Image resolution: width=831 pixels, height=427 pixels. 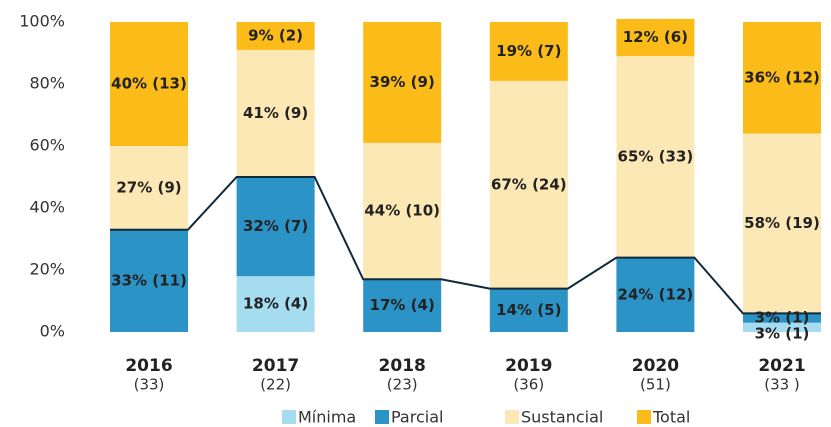 I want to click on y-tick-label: 0%, so click(x=52, y=331).